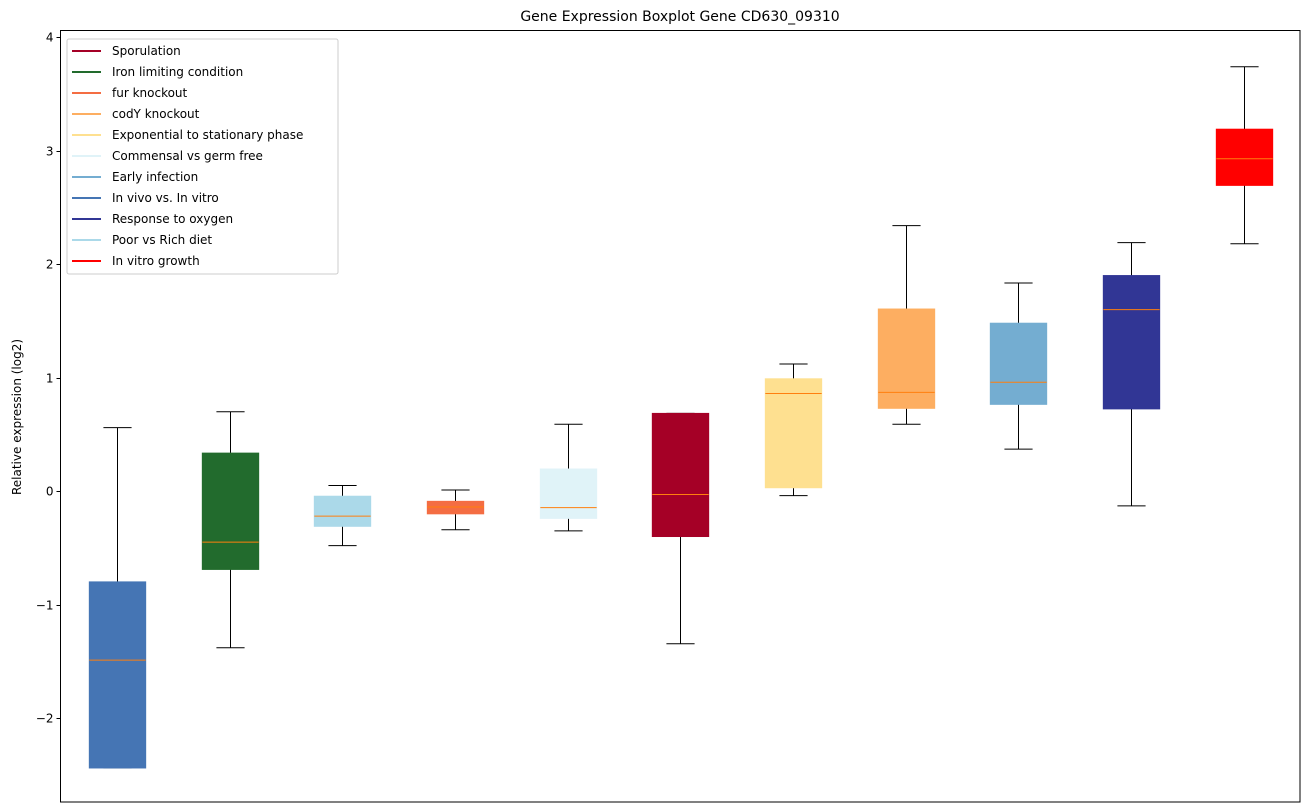 The height and width of the screenshot is (812, 1309). Describe the element at coordinates (165, 198) in the screenshot. I see `legend-label: In vivo vs. In vitro` at that location.